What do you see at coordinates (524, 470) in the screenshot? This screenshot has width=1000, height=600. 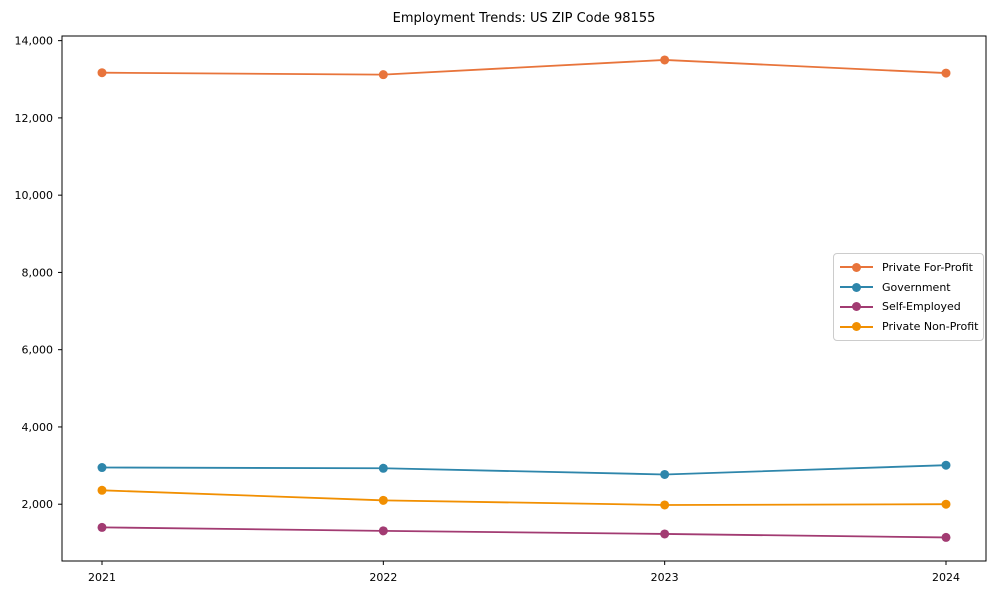 I see `series-line-government` at bounding box center [524, 470].